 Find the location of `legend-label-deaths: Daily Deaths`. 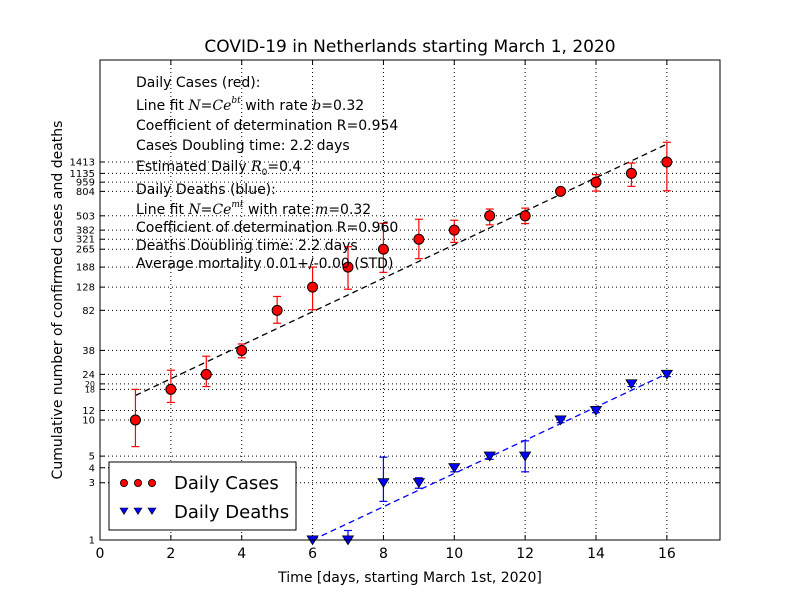

legend-label-deaths: Daily Deaths is located at coordinates (231, 512).